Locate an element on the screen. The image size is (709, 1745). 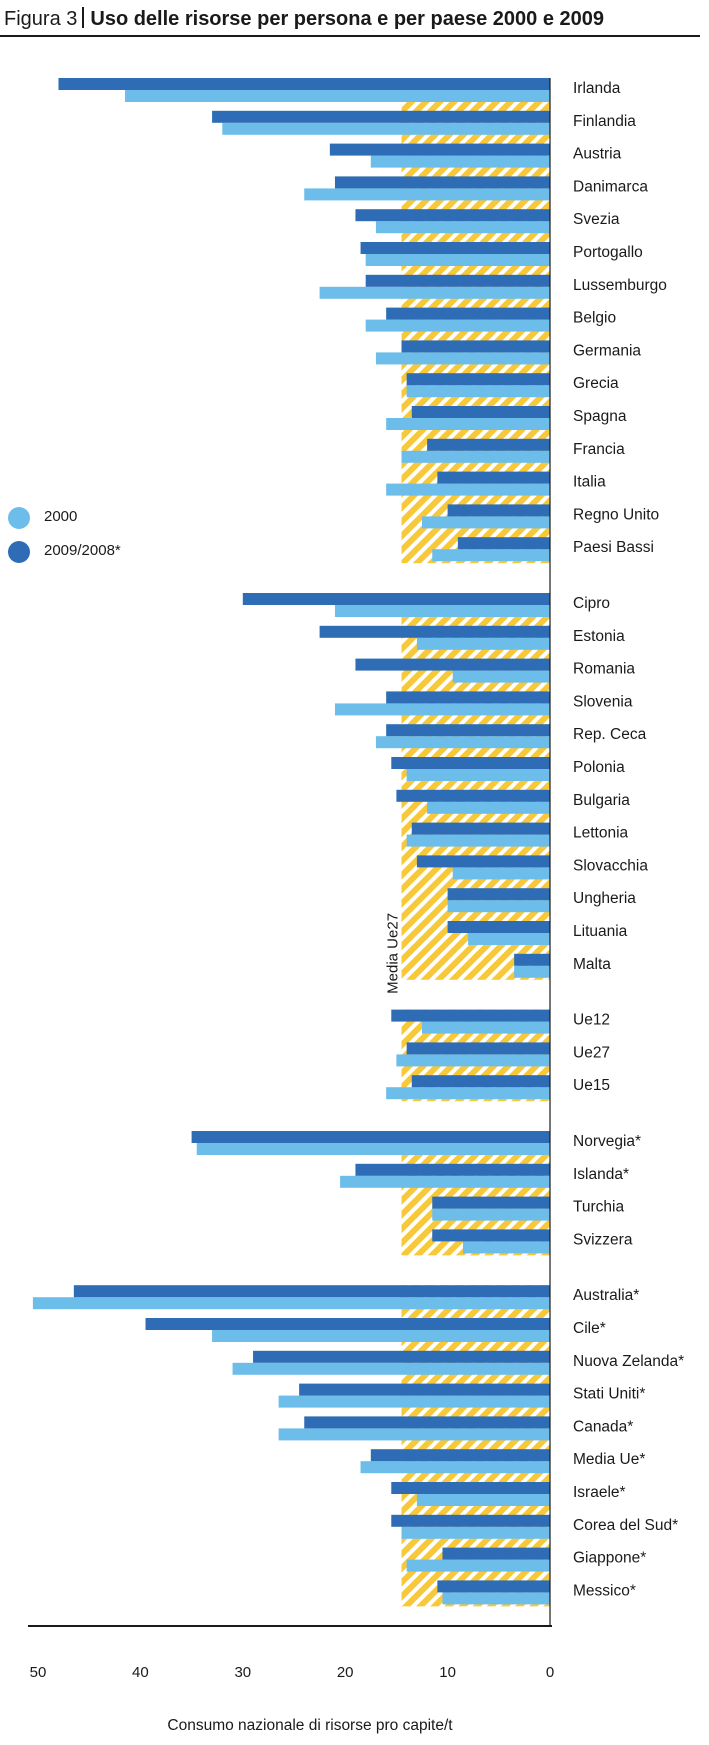
legend-swatch-2009 is located at coordinates (19, 552).